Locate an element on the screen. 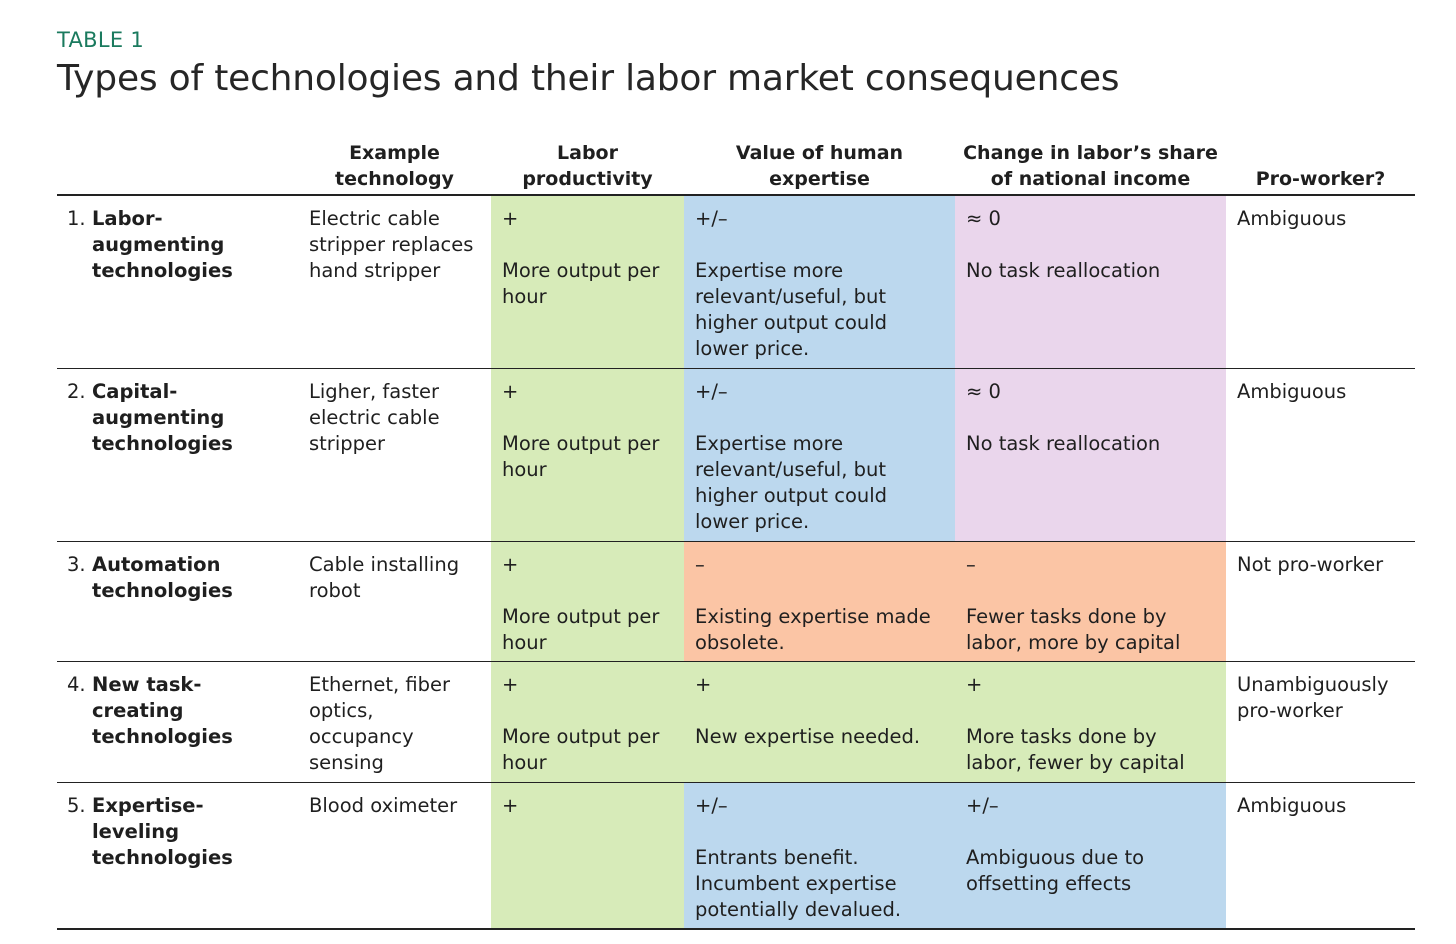 This screenshot has width=1456, height=944. technology-type: 5. Expertise-leveling technologies is located at coordinates (177, 855).